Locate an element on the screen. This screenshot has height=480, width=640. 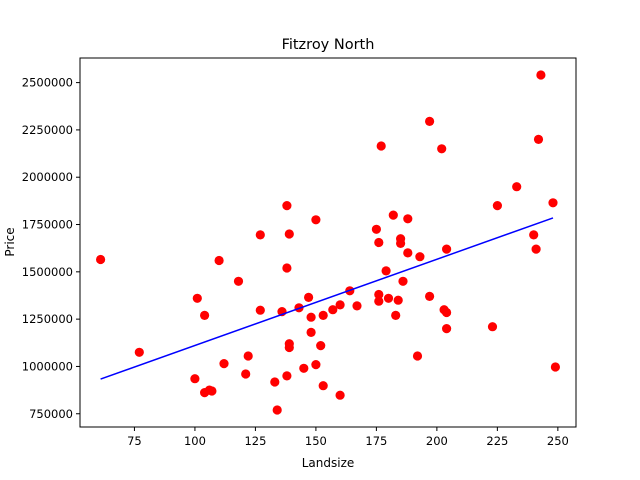
x-tick-label: 125 is located at coordinates (255, 441).